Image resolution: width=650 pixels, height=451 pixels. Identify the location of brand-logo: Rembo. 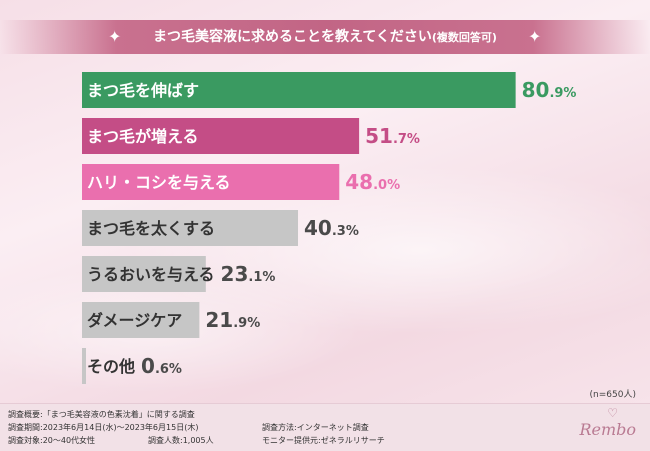
(607, 429).